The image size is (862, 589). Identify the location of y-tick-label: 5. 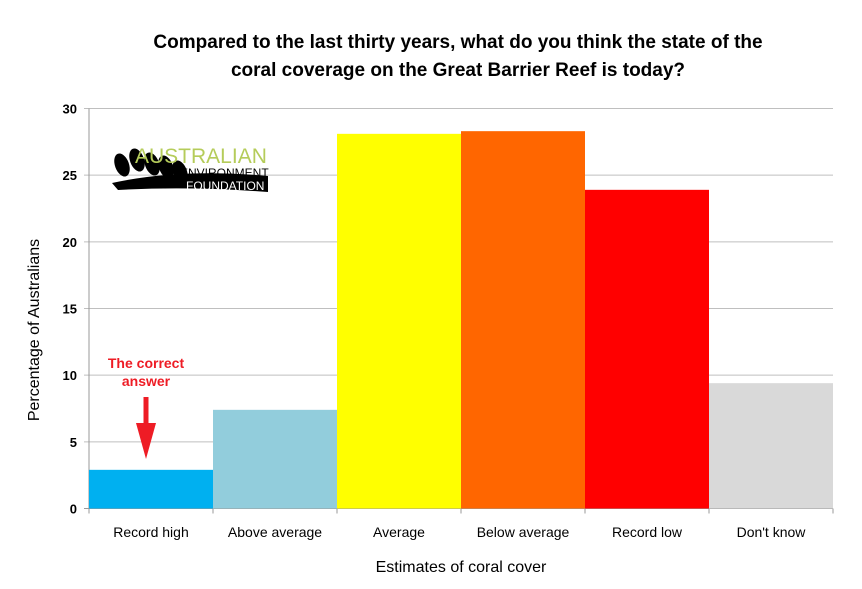
(73, 442).